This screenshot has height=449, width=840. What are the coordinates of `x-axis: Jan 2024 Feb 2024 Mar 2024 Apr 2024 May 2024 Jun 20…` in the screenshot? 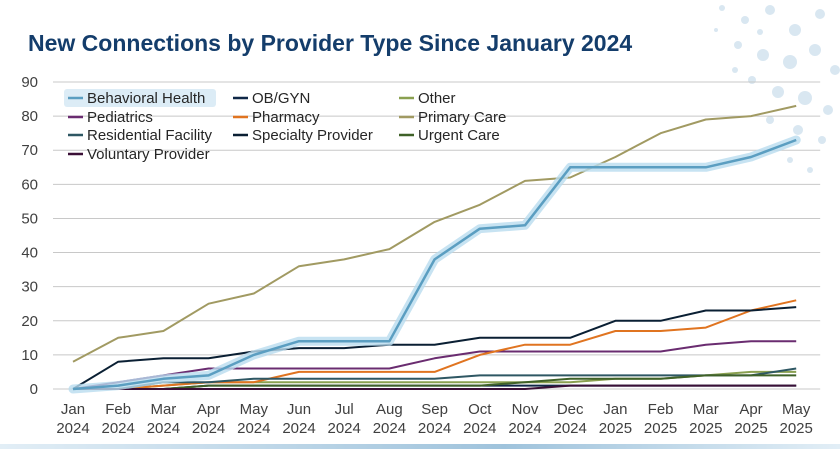 It's located at (434, 419).